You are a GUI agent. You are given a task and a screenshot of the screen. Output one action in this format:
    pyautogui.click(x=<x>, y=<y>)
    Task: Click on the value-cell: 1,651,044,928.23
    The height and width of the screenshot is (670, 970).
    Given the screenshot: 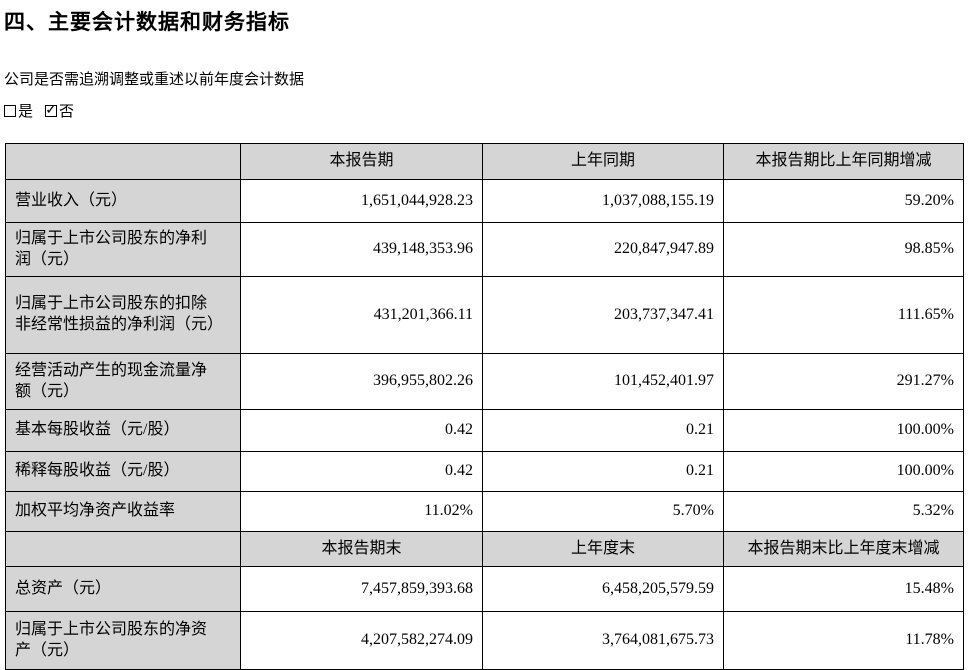 What is the action you would take?
    pyautogui.click(x=361, y=201)
    